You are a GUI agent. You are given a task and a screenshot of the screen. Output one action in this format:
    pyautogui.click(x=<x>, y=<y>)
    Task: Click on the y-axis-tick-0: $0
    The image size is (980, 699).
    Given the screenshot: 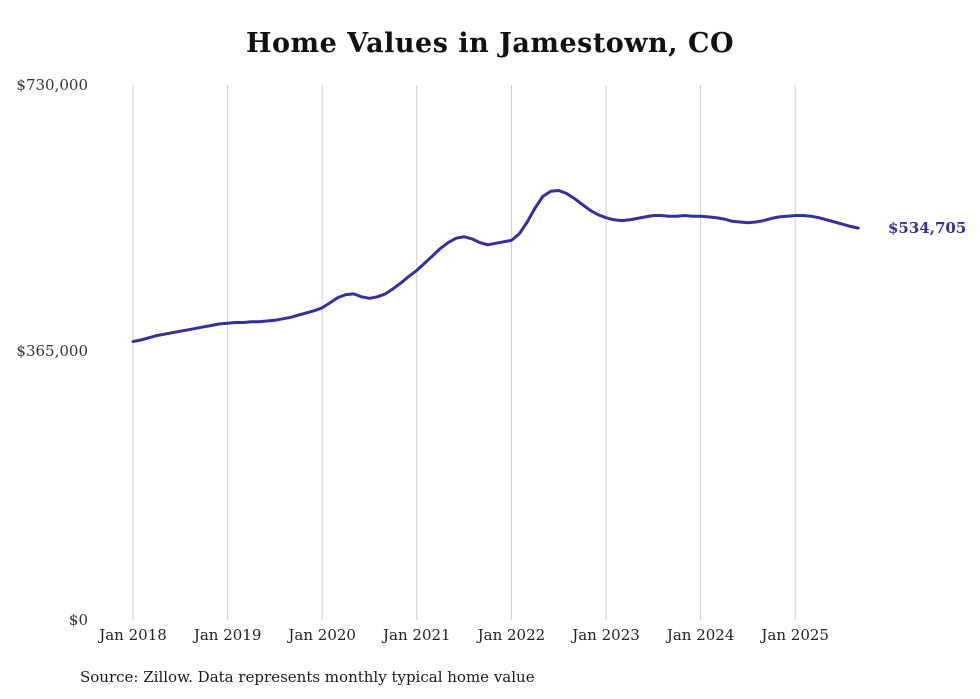 What is the action you would take?
    pyautogui.click(x=78, y=620)
    